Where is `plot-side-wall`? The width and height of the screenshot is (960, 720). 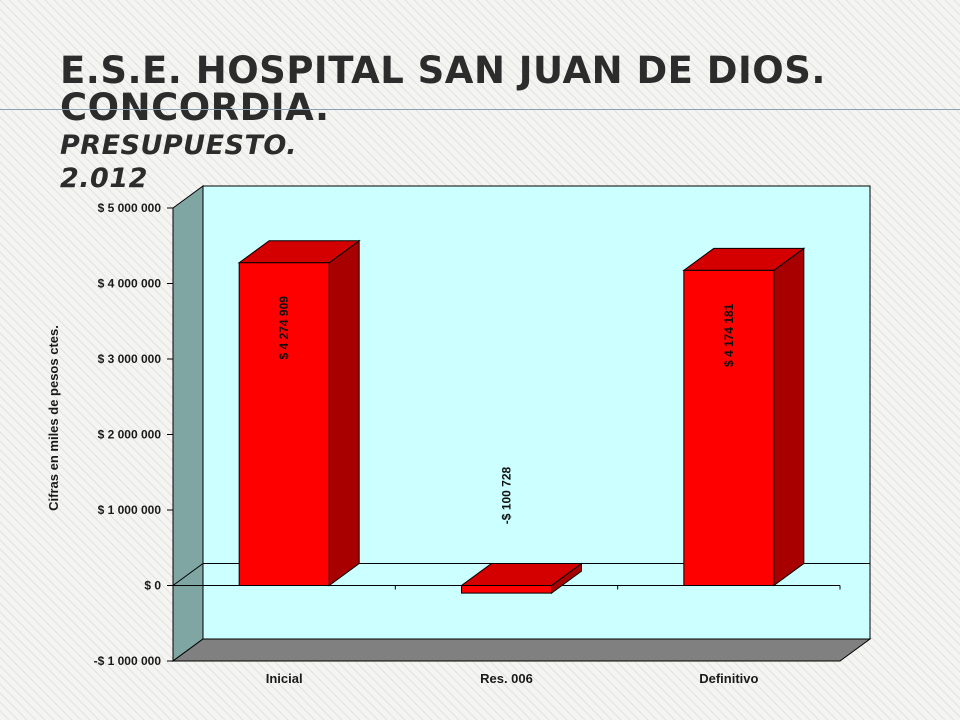 plot-side-wall is located at coordinates (188, 423).